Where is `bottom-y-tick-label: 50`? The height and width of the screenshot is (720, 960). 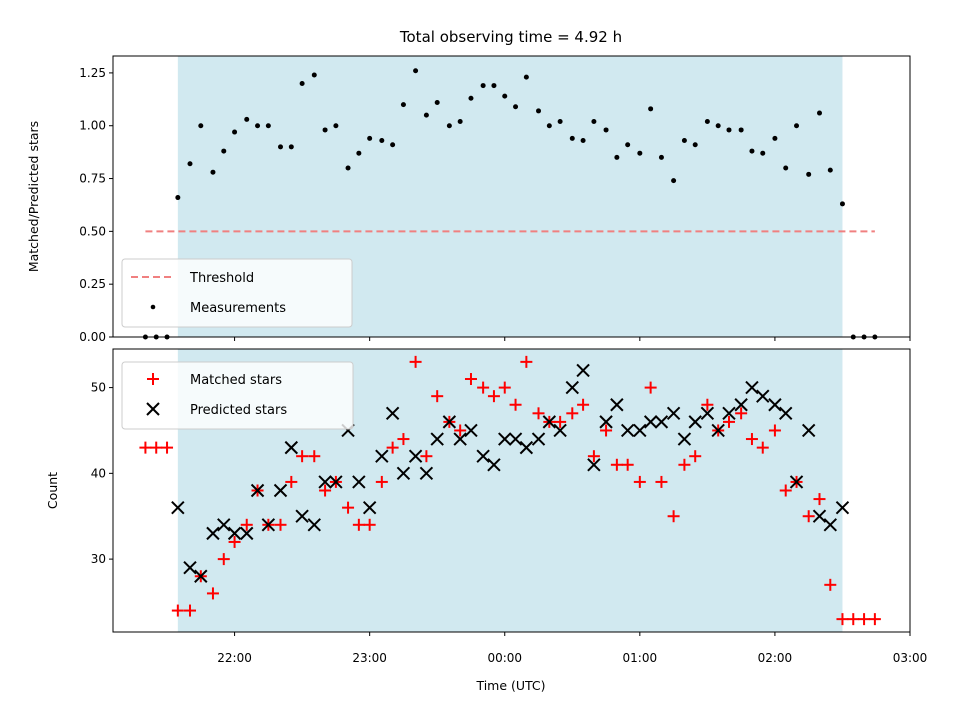 bottom-y-tick-label: 50 is located at coordinates (98, 388).